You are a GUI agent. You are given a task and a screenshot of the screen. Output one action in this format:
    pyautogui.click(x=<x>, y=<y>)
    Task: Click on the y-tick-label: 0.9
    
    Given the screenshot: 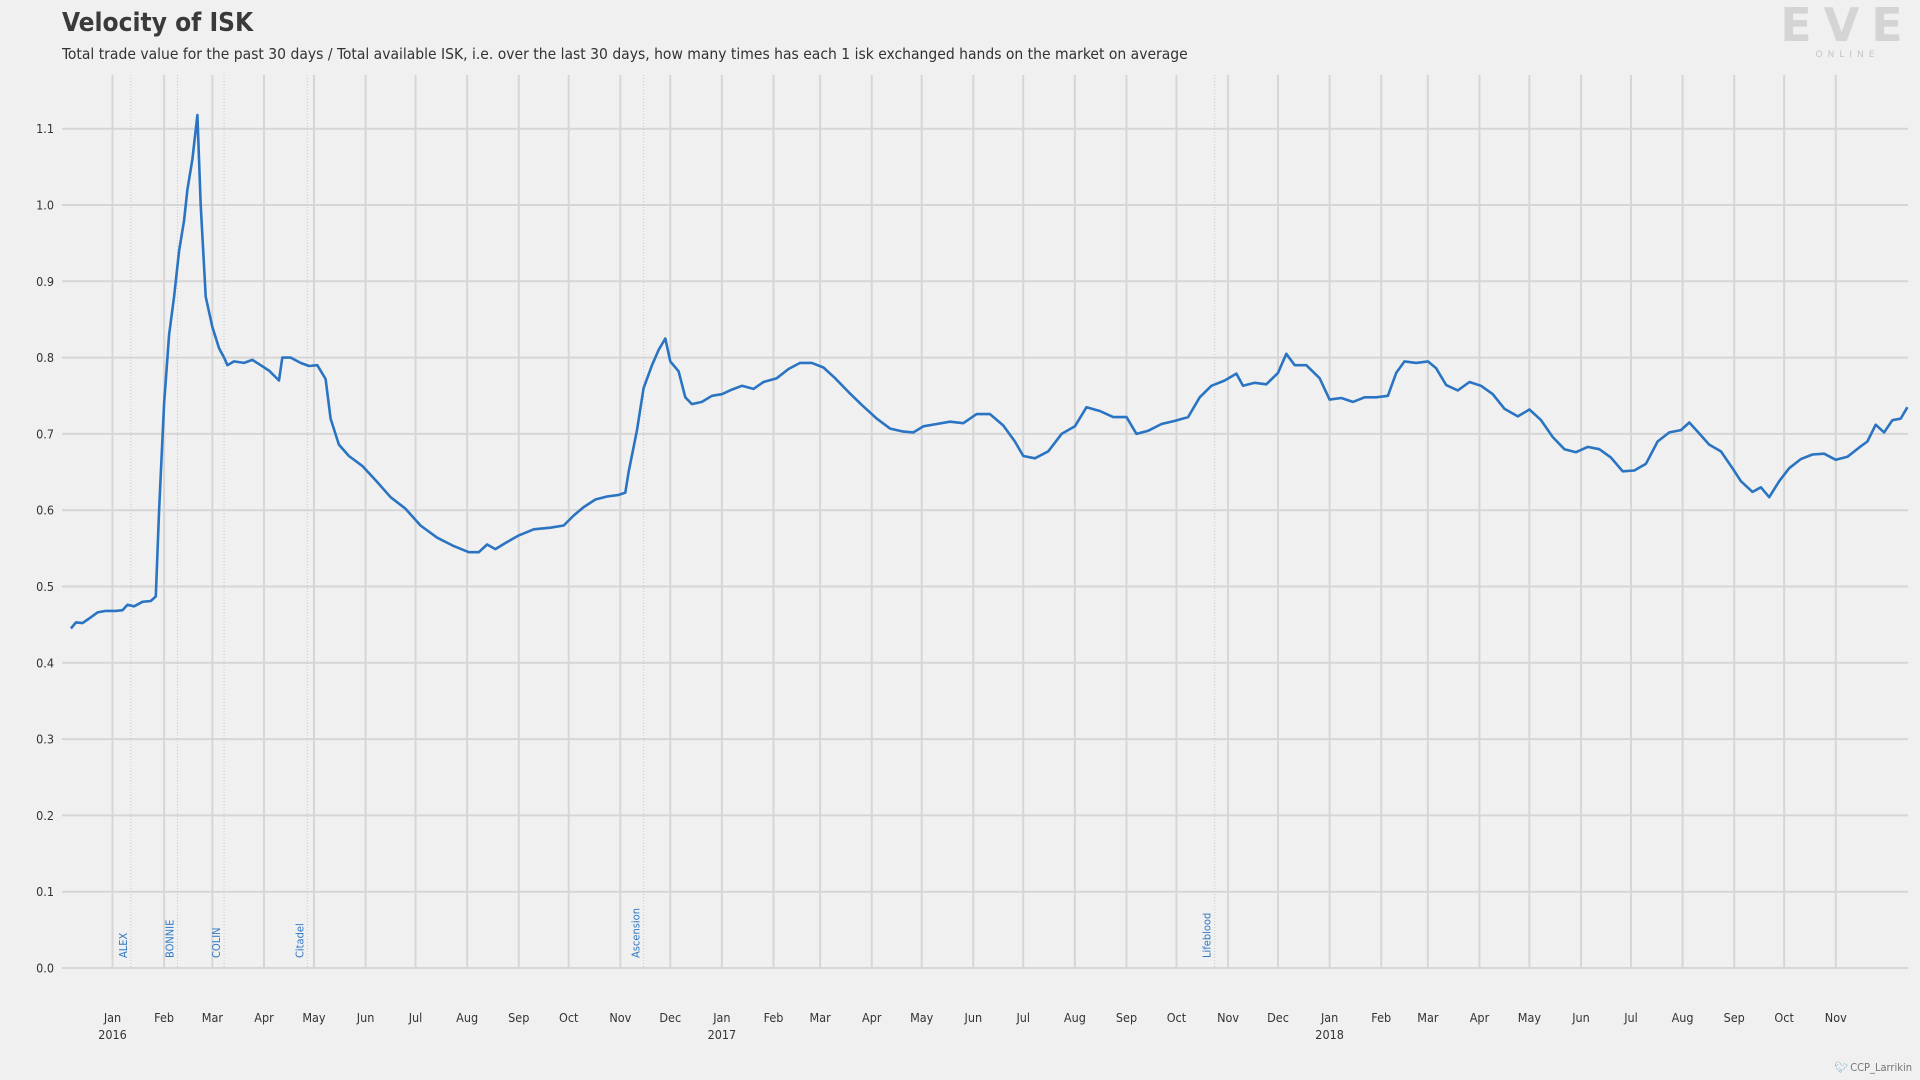 What is the action you would take?
    pyautogui.click(x=45, y=281)
    